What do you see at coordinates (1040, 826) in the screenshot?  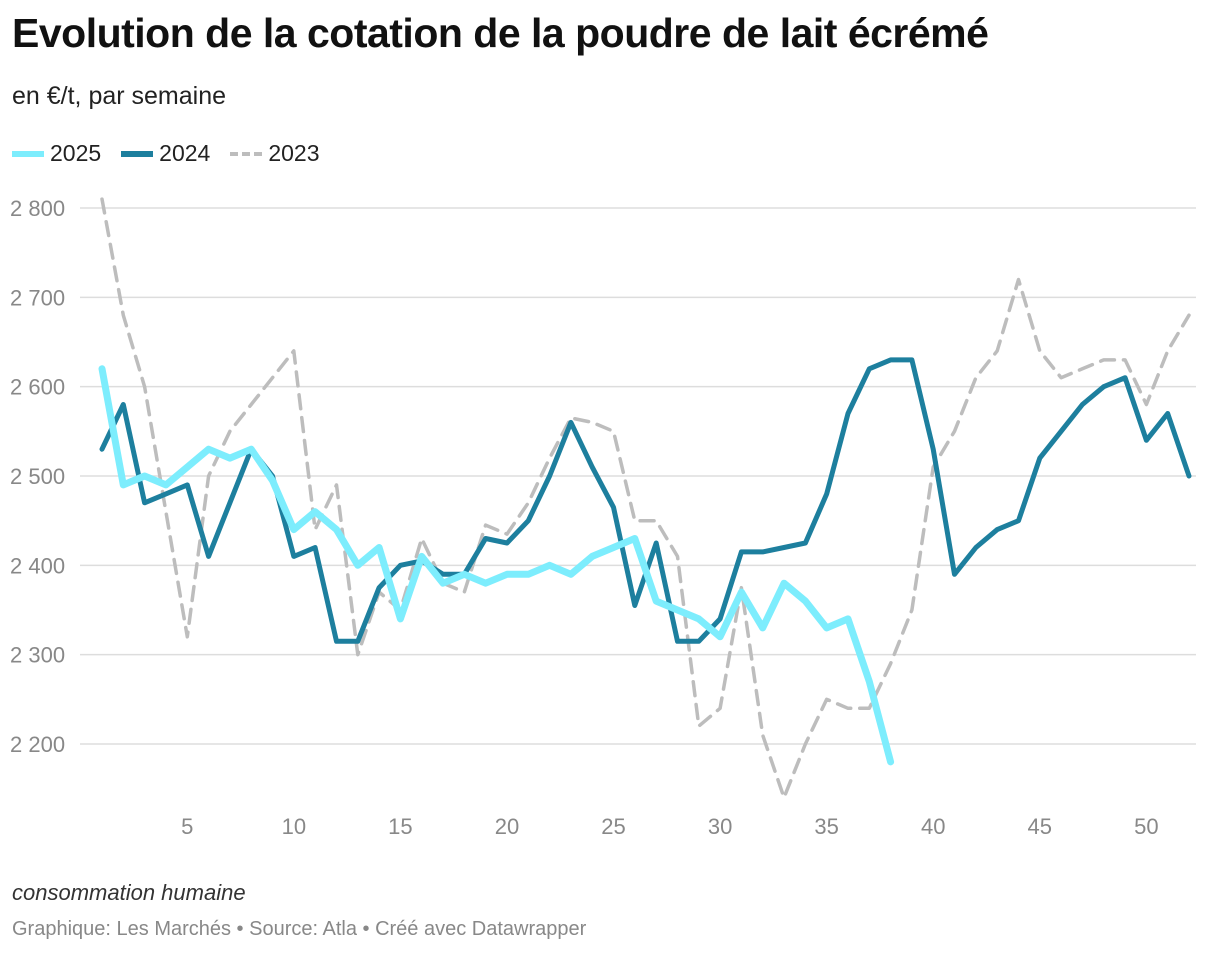 I see `x-tick-label: 45` at bounding box center [1040, 826].